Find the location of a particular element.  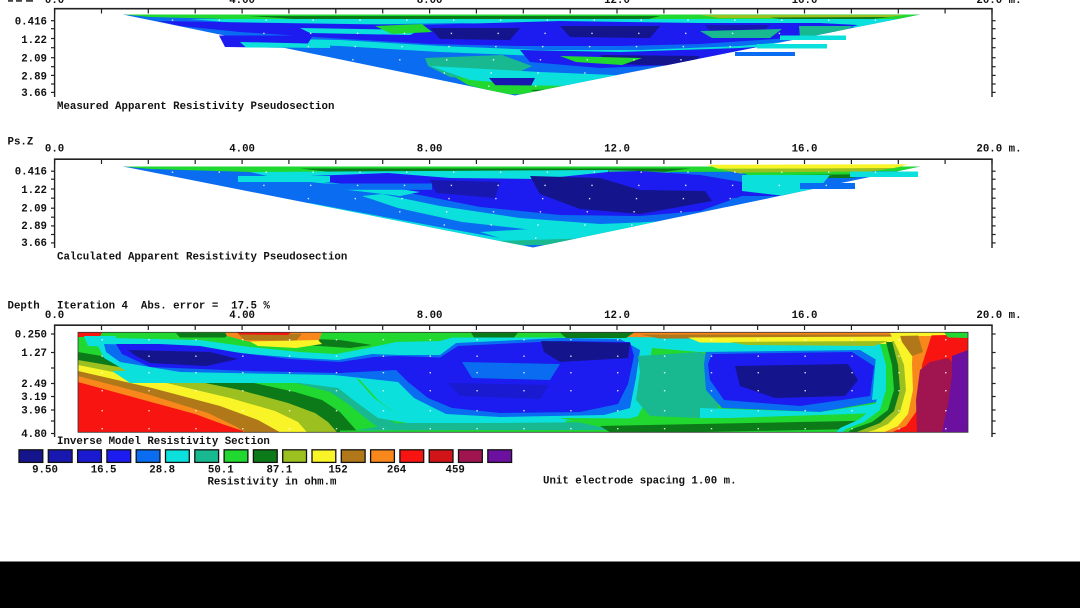

svg-text: 1.27 is located at coordinates (34, 354).